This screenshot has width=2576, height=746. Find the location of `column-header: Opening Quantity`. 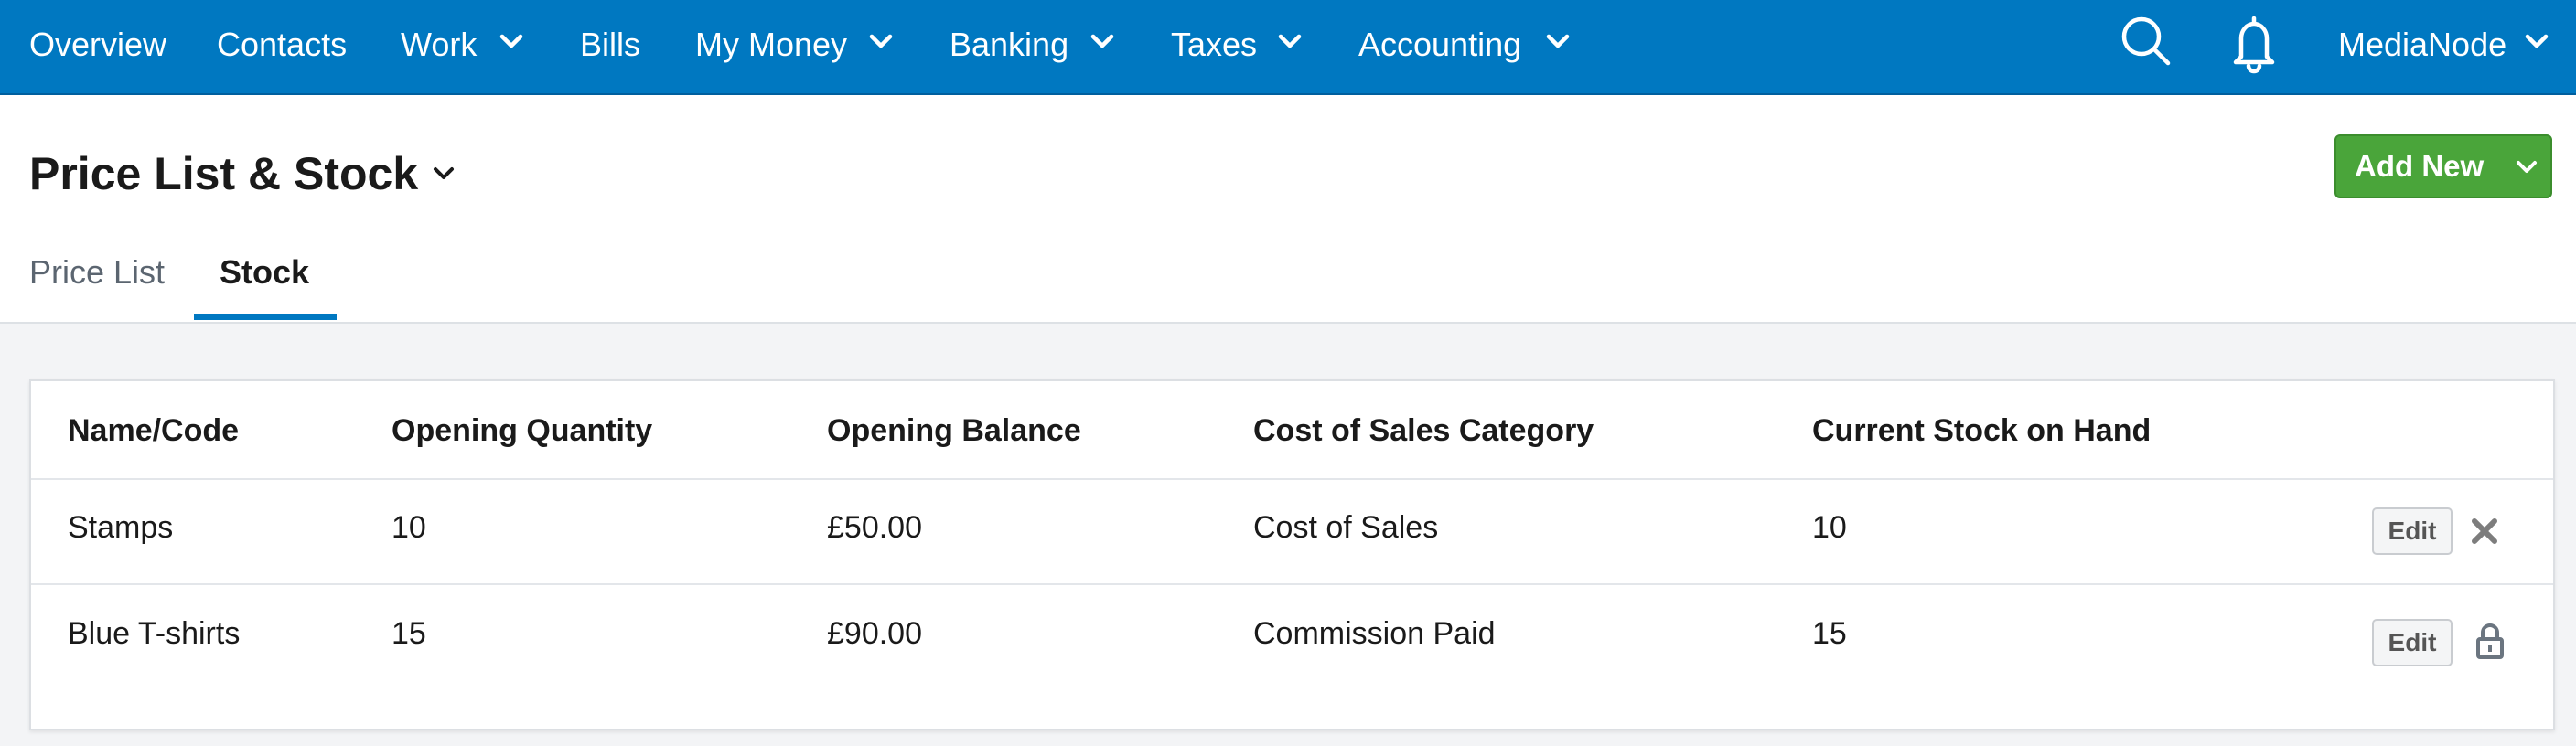

column-header: Opening Quantity is located at coordinates (523, 430).